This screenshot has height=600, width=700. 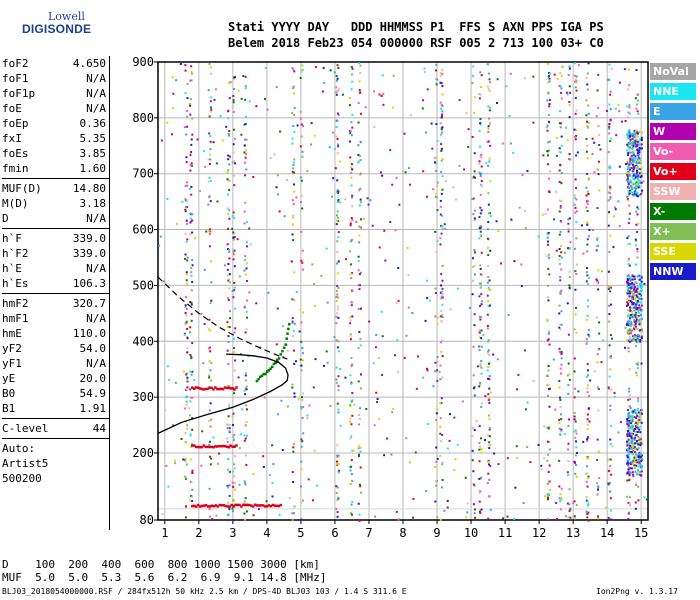 What do you see at coordinates (99, 428) in the screenshot?
I see `param-value: 44` at bounding box center [99, 428].